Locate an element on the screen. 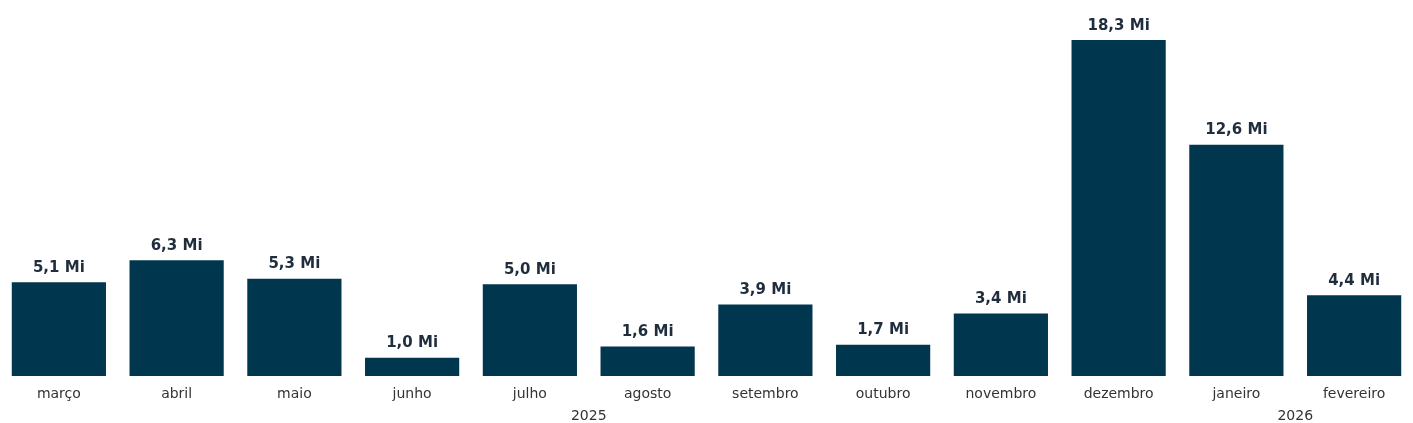 The image size is (1413, 423). x-tick-label: julho is located at coordinates (529, 393).